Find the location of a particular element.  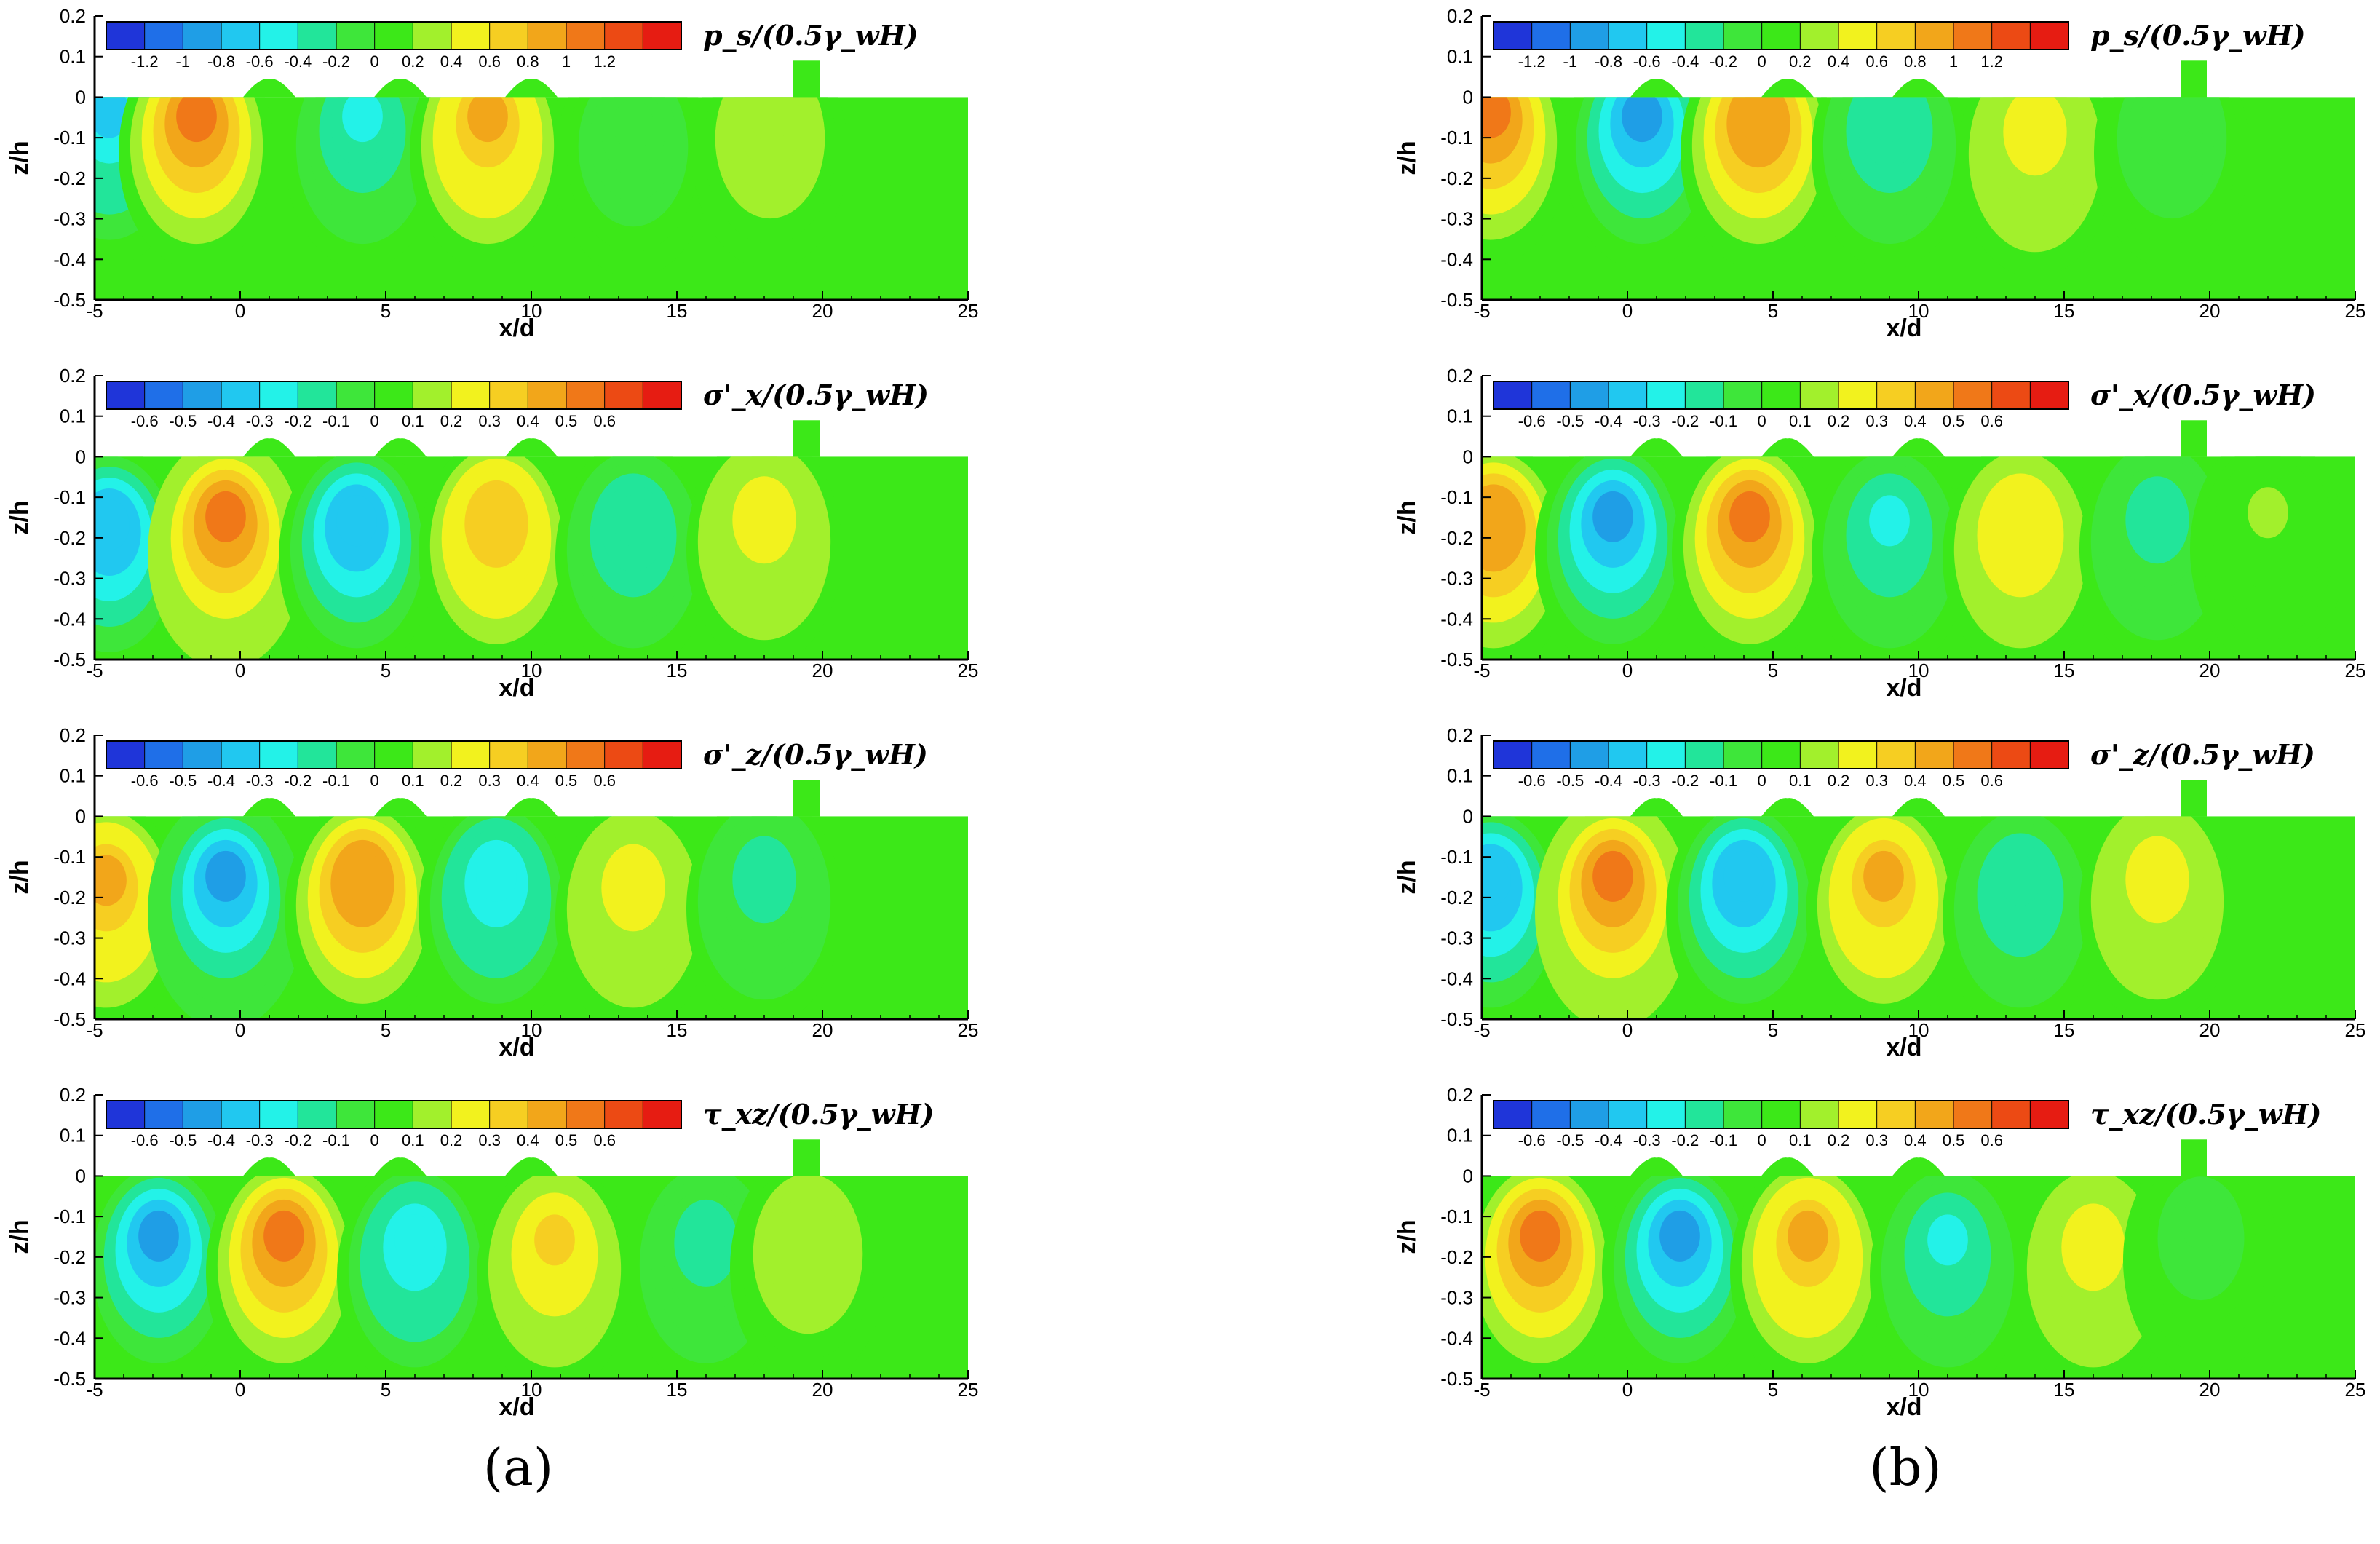

colorbar-frame is located at coordinates (1781, 35).